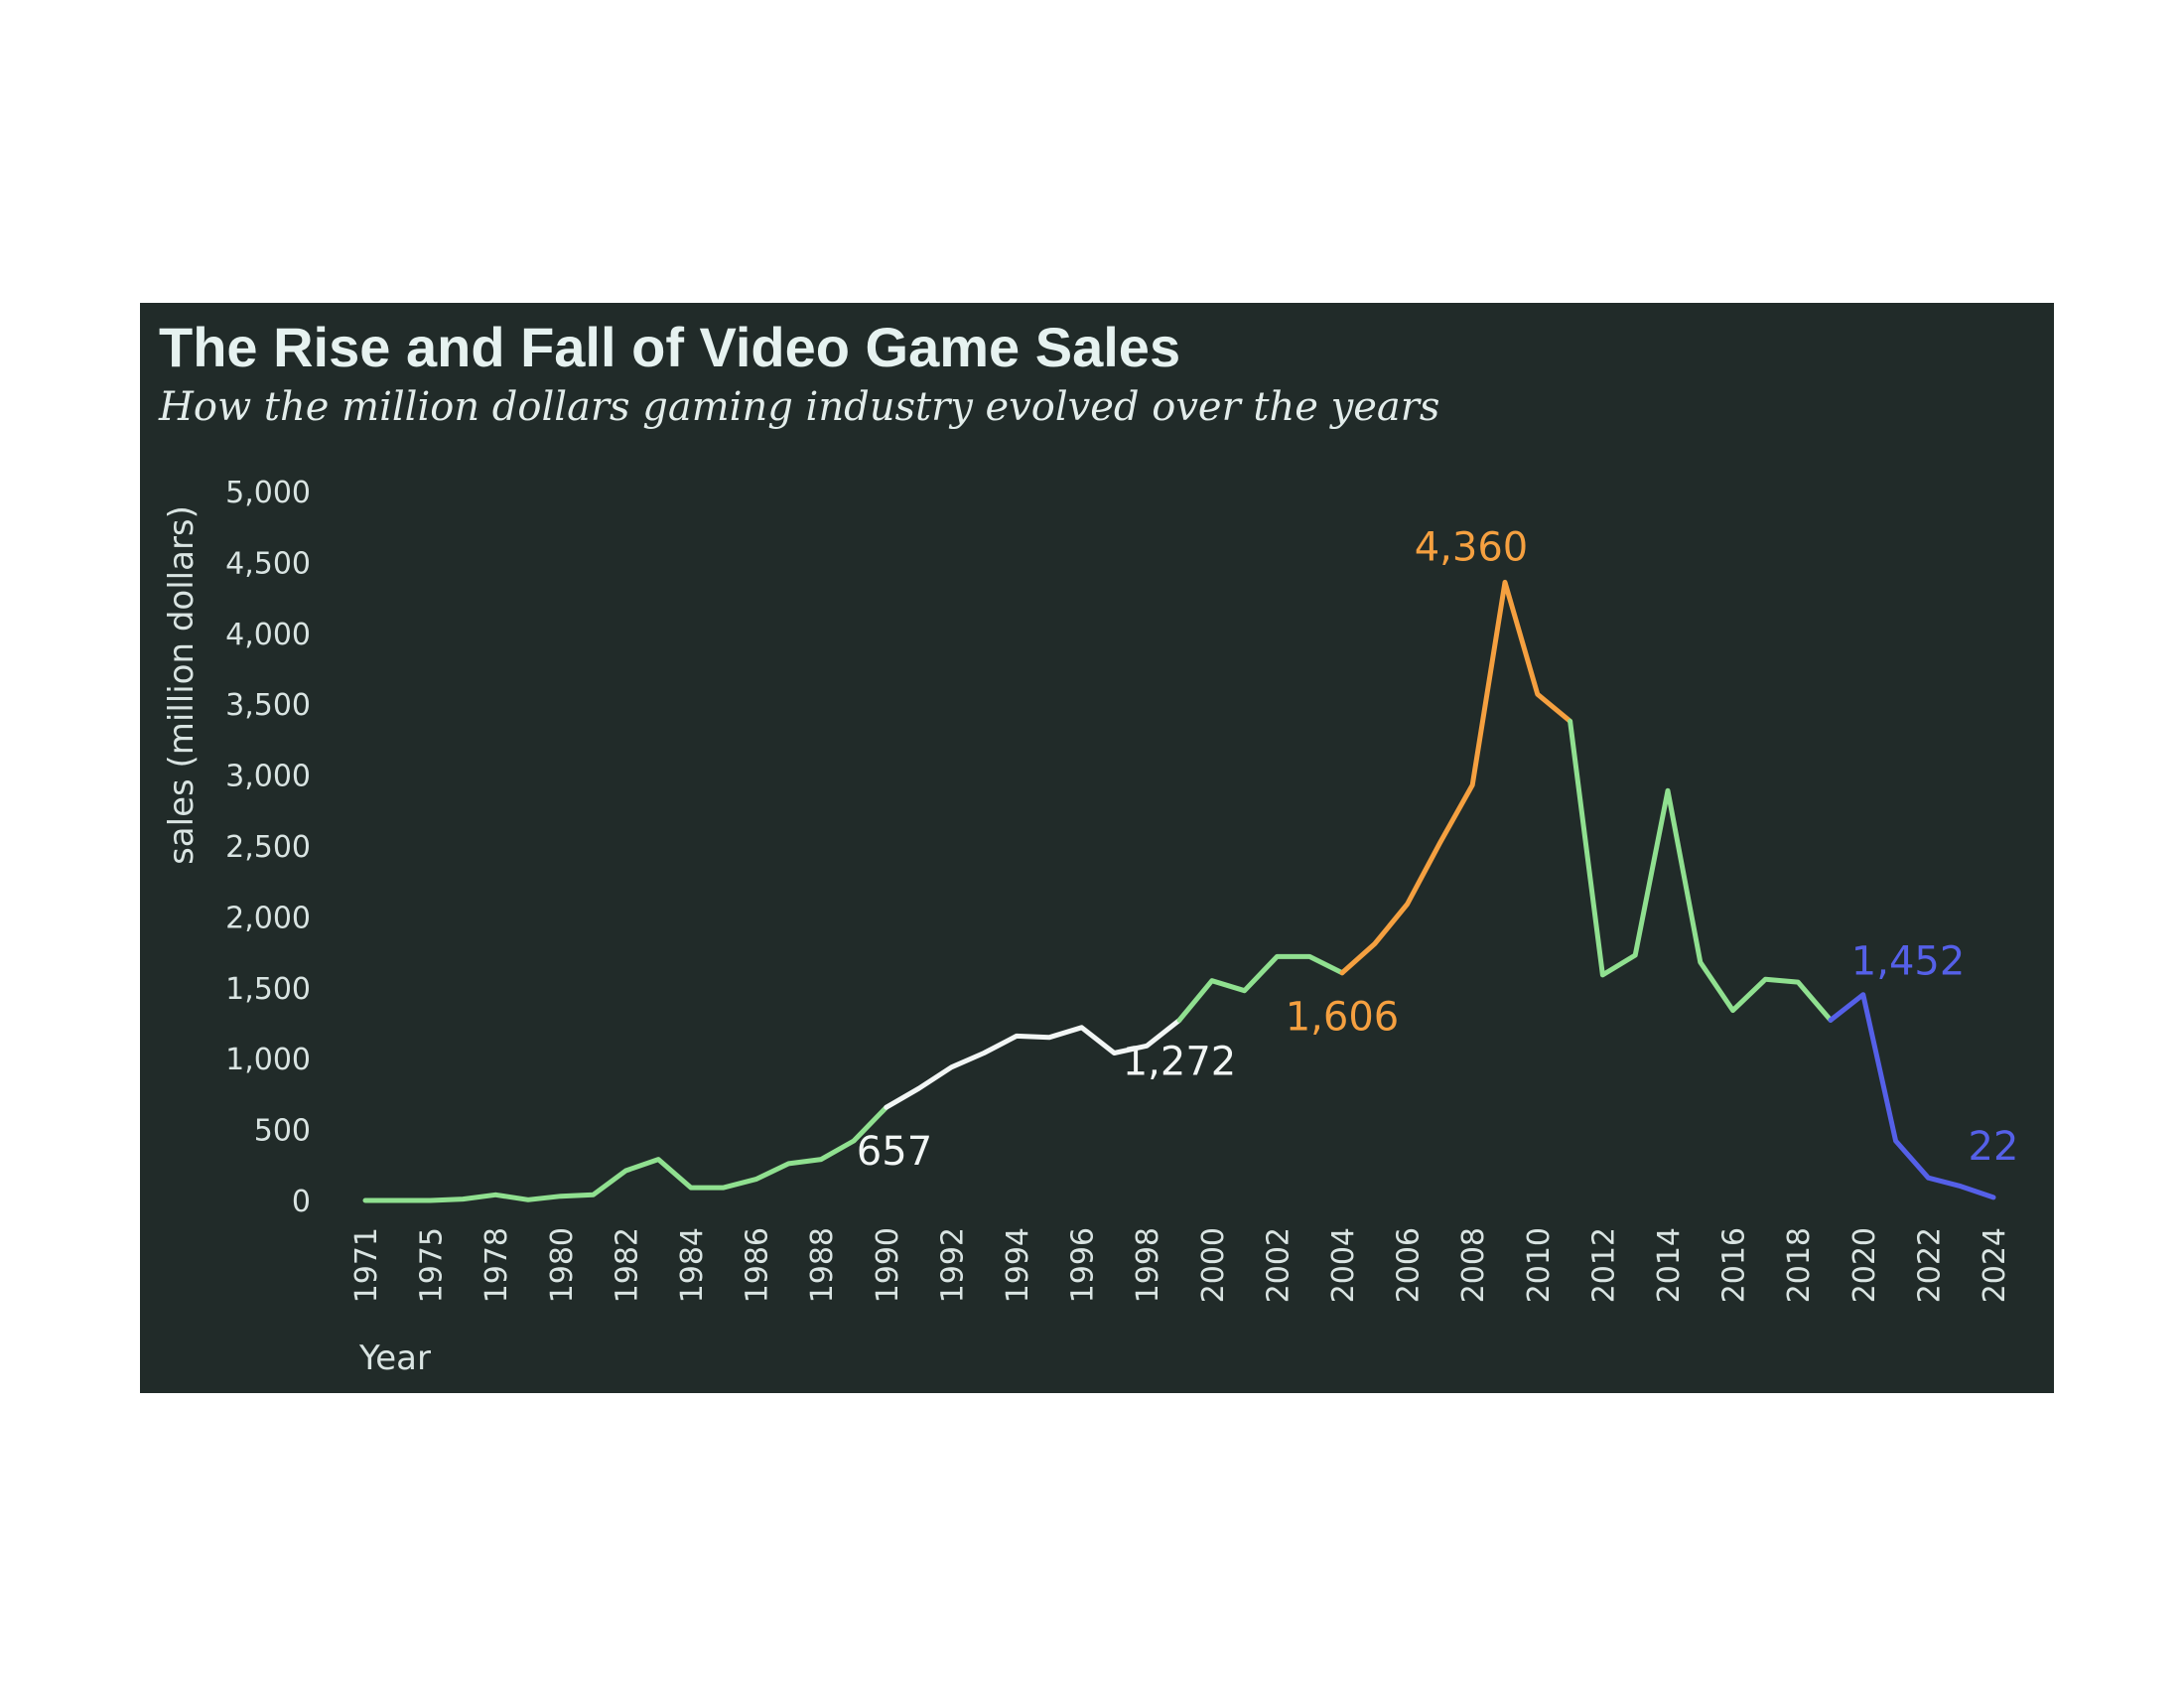  Describe the element at coordinates (282, 1131) in the screenshot. I see `y-tick-label: 500` at that location.